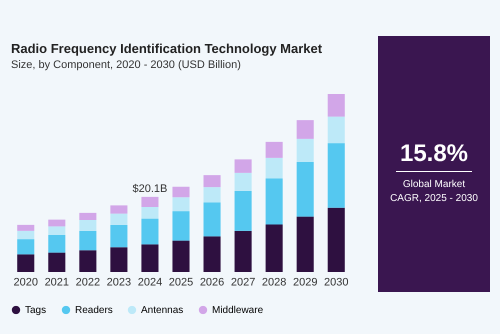 This screenshot has height=334, width=500. What do you see at coordinates (88, 282) in the screenshot?
I see `x-tick-label: 2022` at bounding box center [88, 282].